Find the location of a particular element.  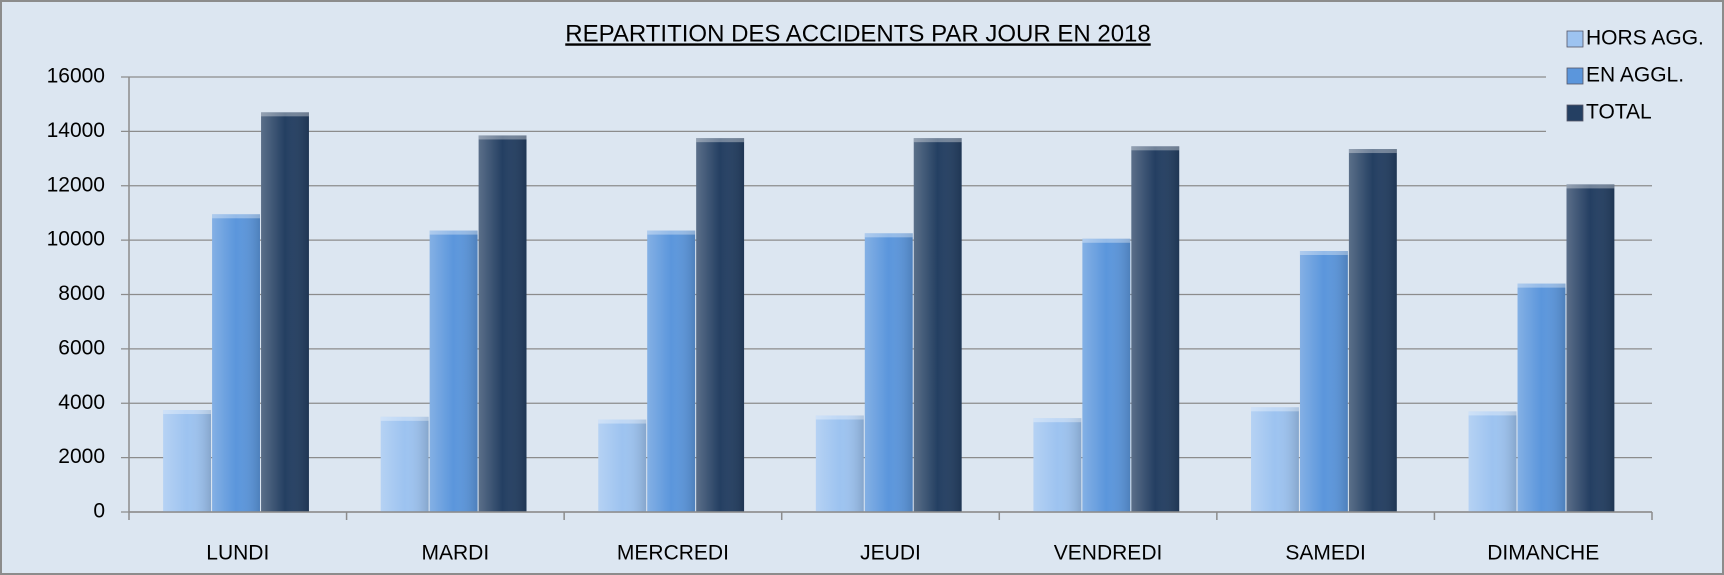

y-tick-label: 0 is located at coordinates (99, 511).